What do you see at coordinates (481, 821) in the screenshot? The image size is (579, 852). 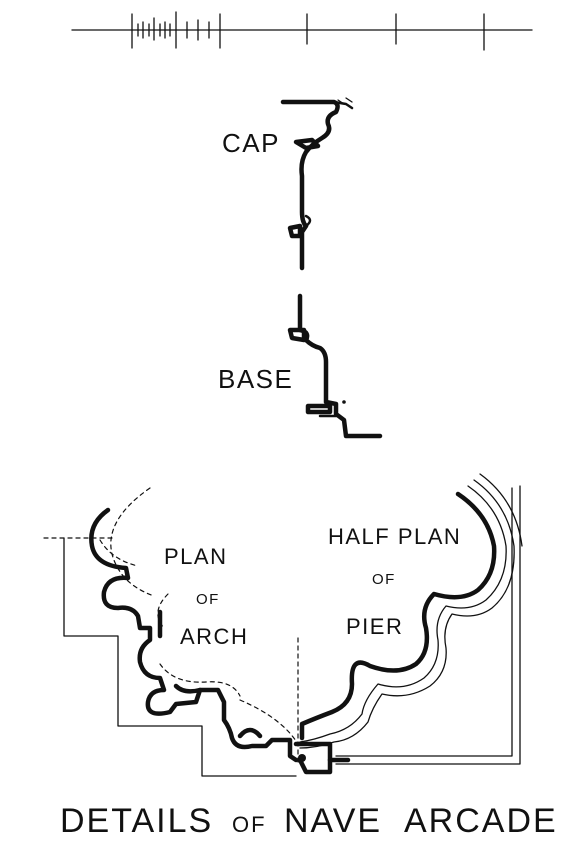 I see `title-word-arcade: ARCADE` at bounding box center [481, 821].